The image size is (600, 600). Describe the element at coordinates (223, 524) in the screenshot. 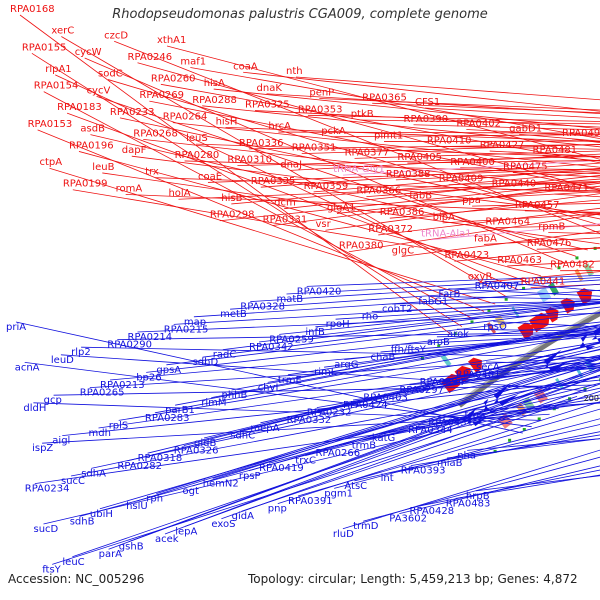

I see `gene-label: exoS` at that location.